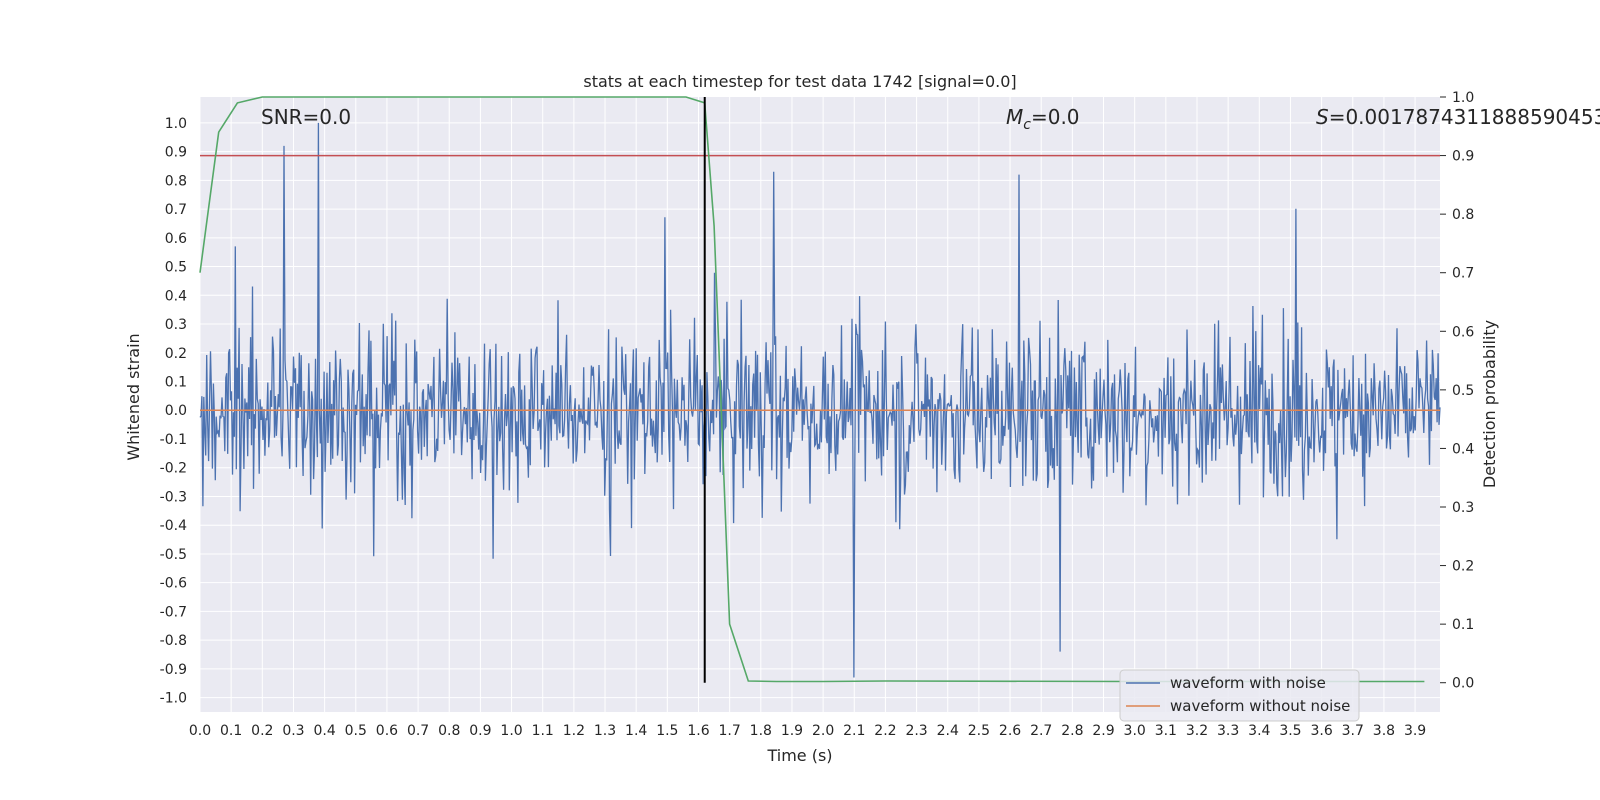 Image resolution: width=1600 pixels, height=800 pixels. Describe the element at coordinates (1463, 215) in the screenshot. I see `y-right-tick-label: 0.8` at that location.